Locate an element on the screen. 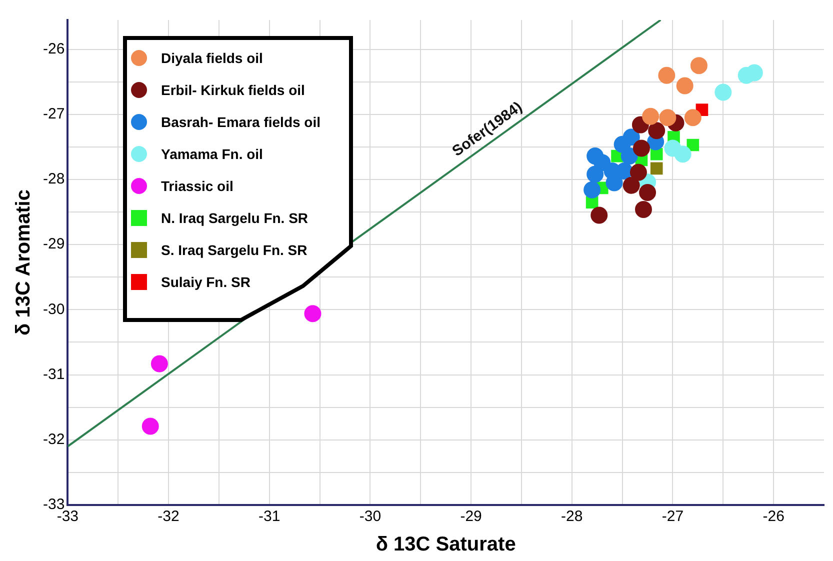 This screenshot has width=833, height=561. x-tick-label: -27 is located at coordinates (673, 517).